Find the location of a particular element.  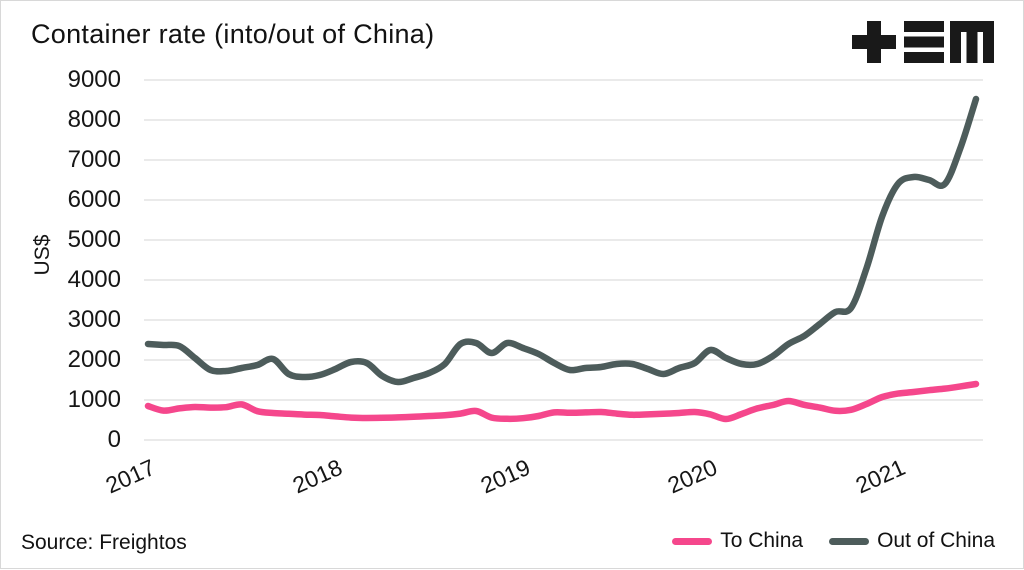

legend-item-to-china: To China is located at coordinates (737, 541).